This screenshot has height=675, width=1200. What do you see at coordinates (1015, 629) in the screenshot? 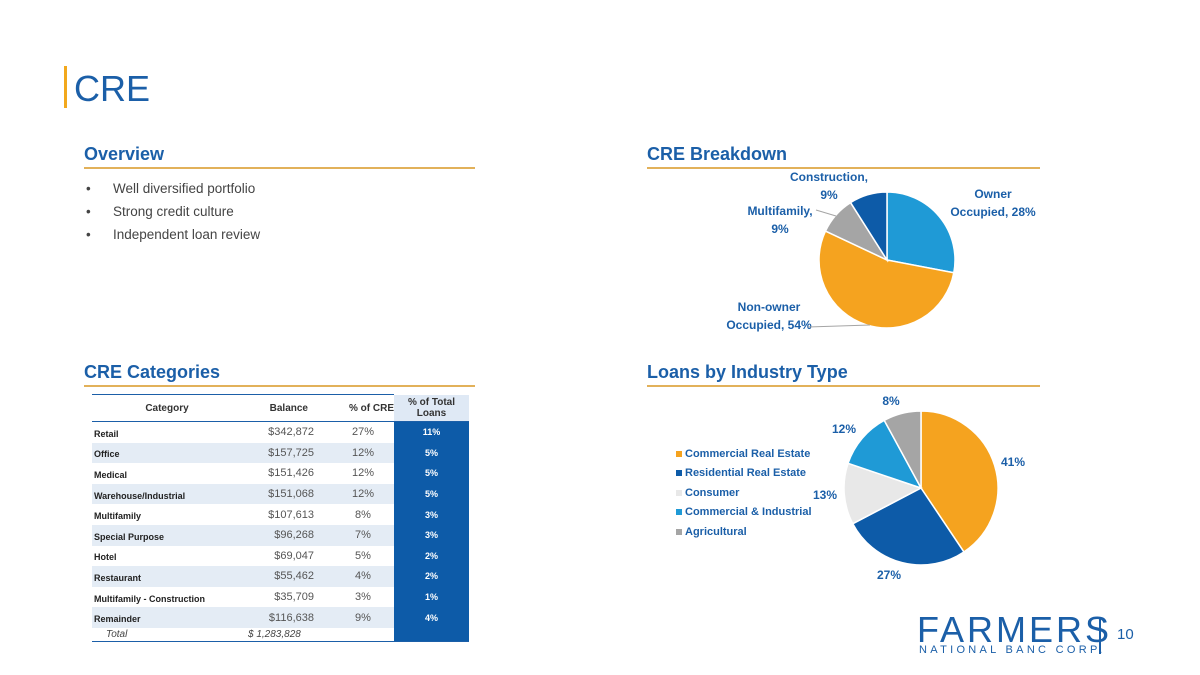
I see `farmers-logo: FARMERS` at bounding box center [1015, 629].